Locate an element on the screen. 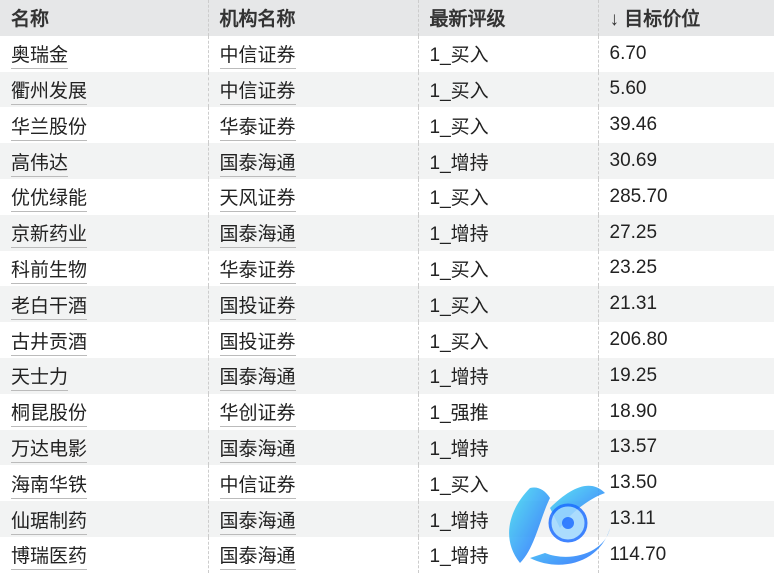 This screenshot has width=774, height=573. table-row: 科前生物 华泰证券 1_买入 23.25 is located at coordinates (387, 268).